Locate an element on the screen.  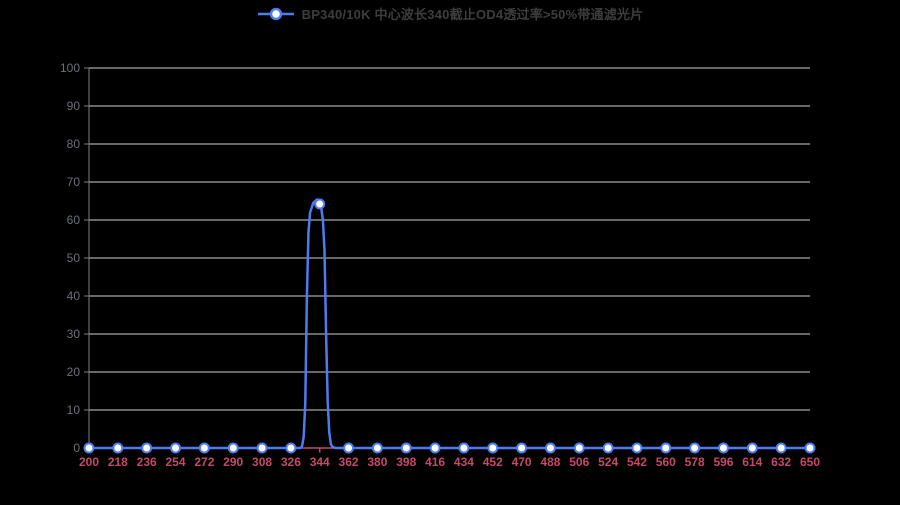
x-tick-label: 632 is located at coordinates (781, 462).